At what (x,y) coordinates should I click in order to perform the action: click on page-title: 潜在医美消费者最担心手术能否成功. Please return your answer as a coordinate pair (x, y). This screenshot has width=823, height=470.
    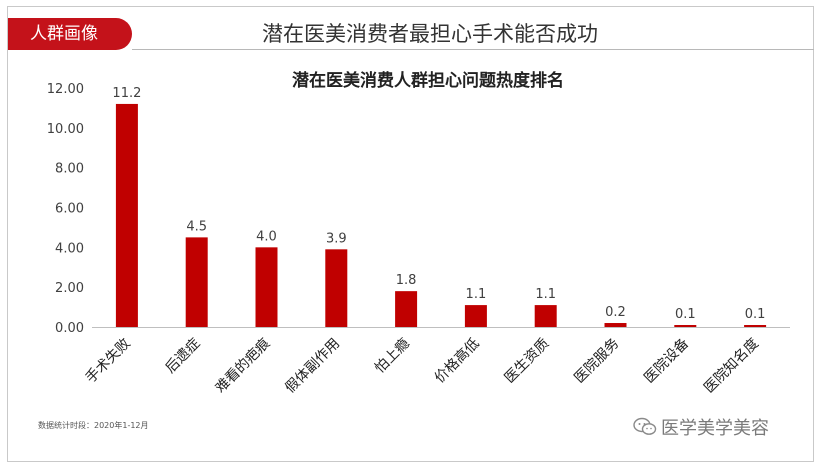
    Looking at the image, I should click on (430, 34).